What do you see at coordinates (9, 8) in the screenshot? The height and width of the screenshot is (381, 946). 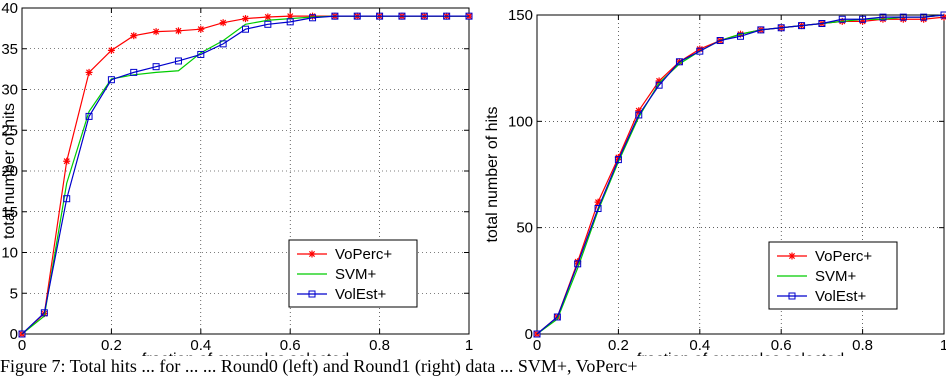 I see `y-tick-label: 40` at bounding box center [9, 8].